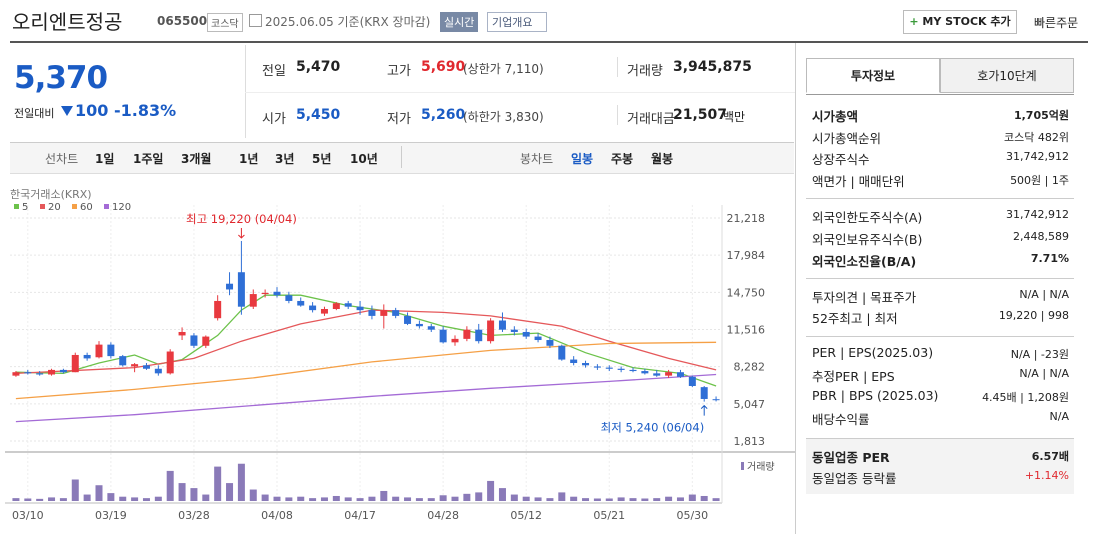  Describe the element at coordinates (517, 22) in the screenshot. I see `overview-button: 기업개요` at that location.